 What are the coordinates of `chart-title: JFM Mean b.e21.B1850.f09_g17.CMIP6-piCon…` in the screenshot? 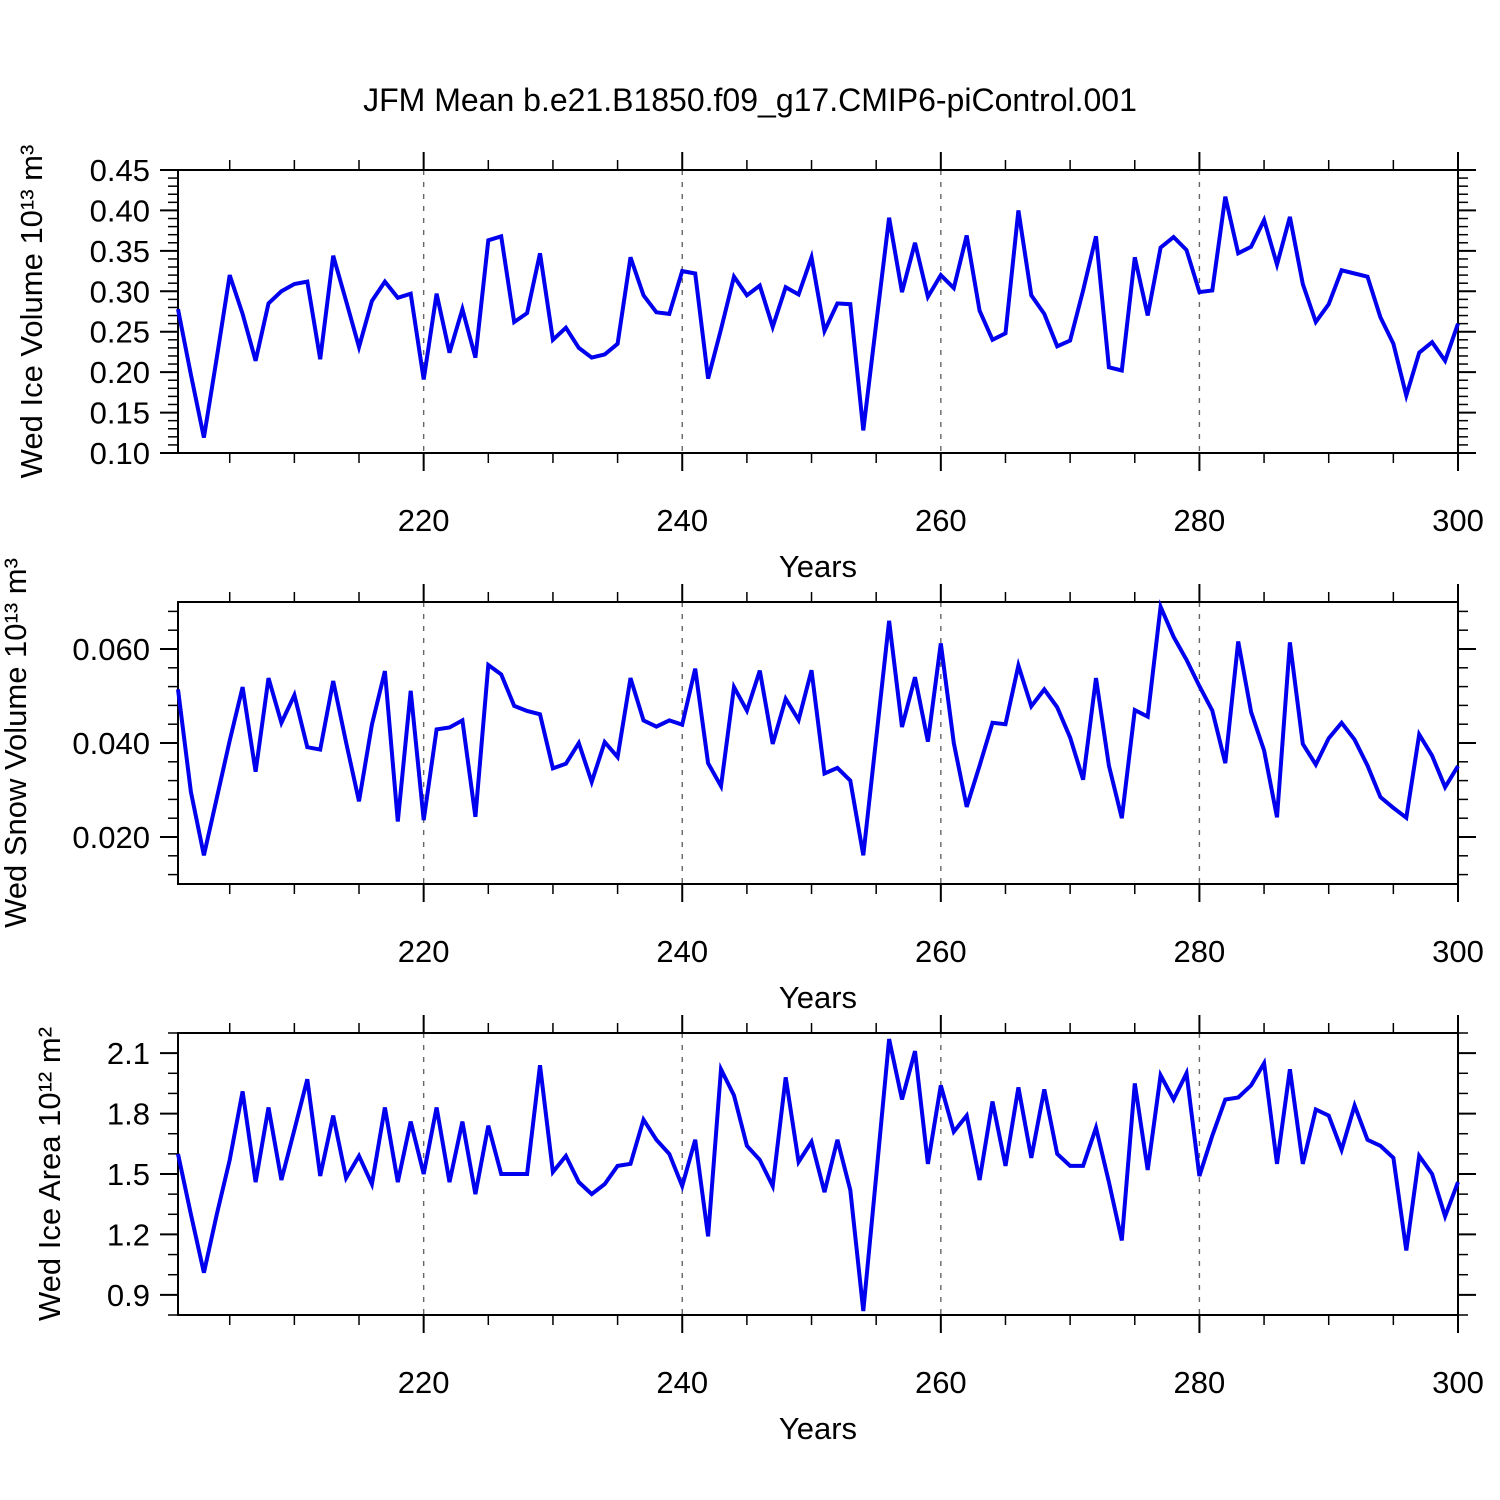 It's located at (750, 100).